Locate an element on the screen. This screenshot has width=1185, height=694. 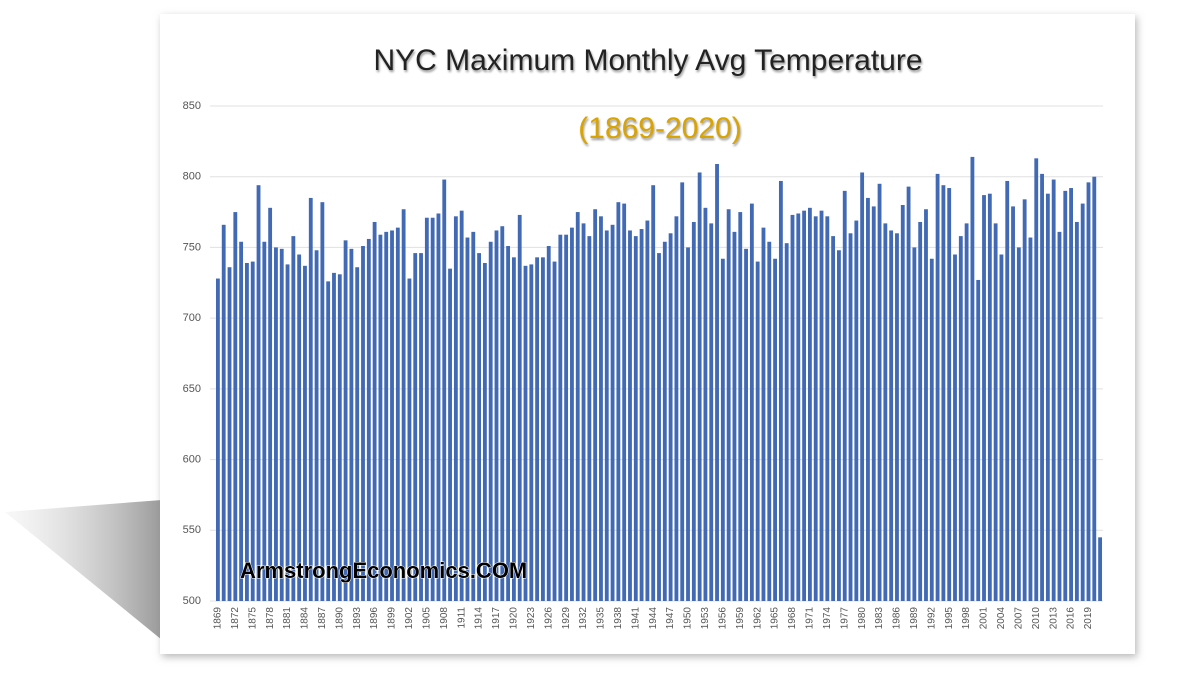
y-tick-label: 500 is located at coordinates (192, 601).